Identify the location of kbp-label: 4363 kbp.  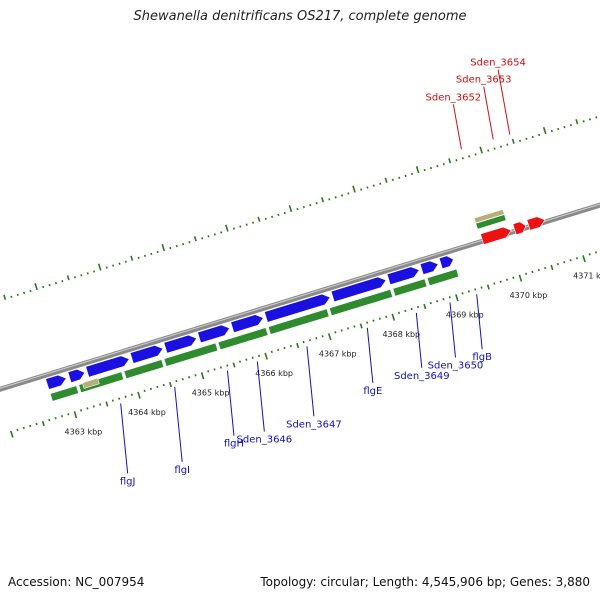
(84, 431).